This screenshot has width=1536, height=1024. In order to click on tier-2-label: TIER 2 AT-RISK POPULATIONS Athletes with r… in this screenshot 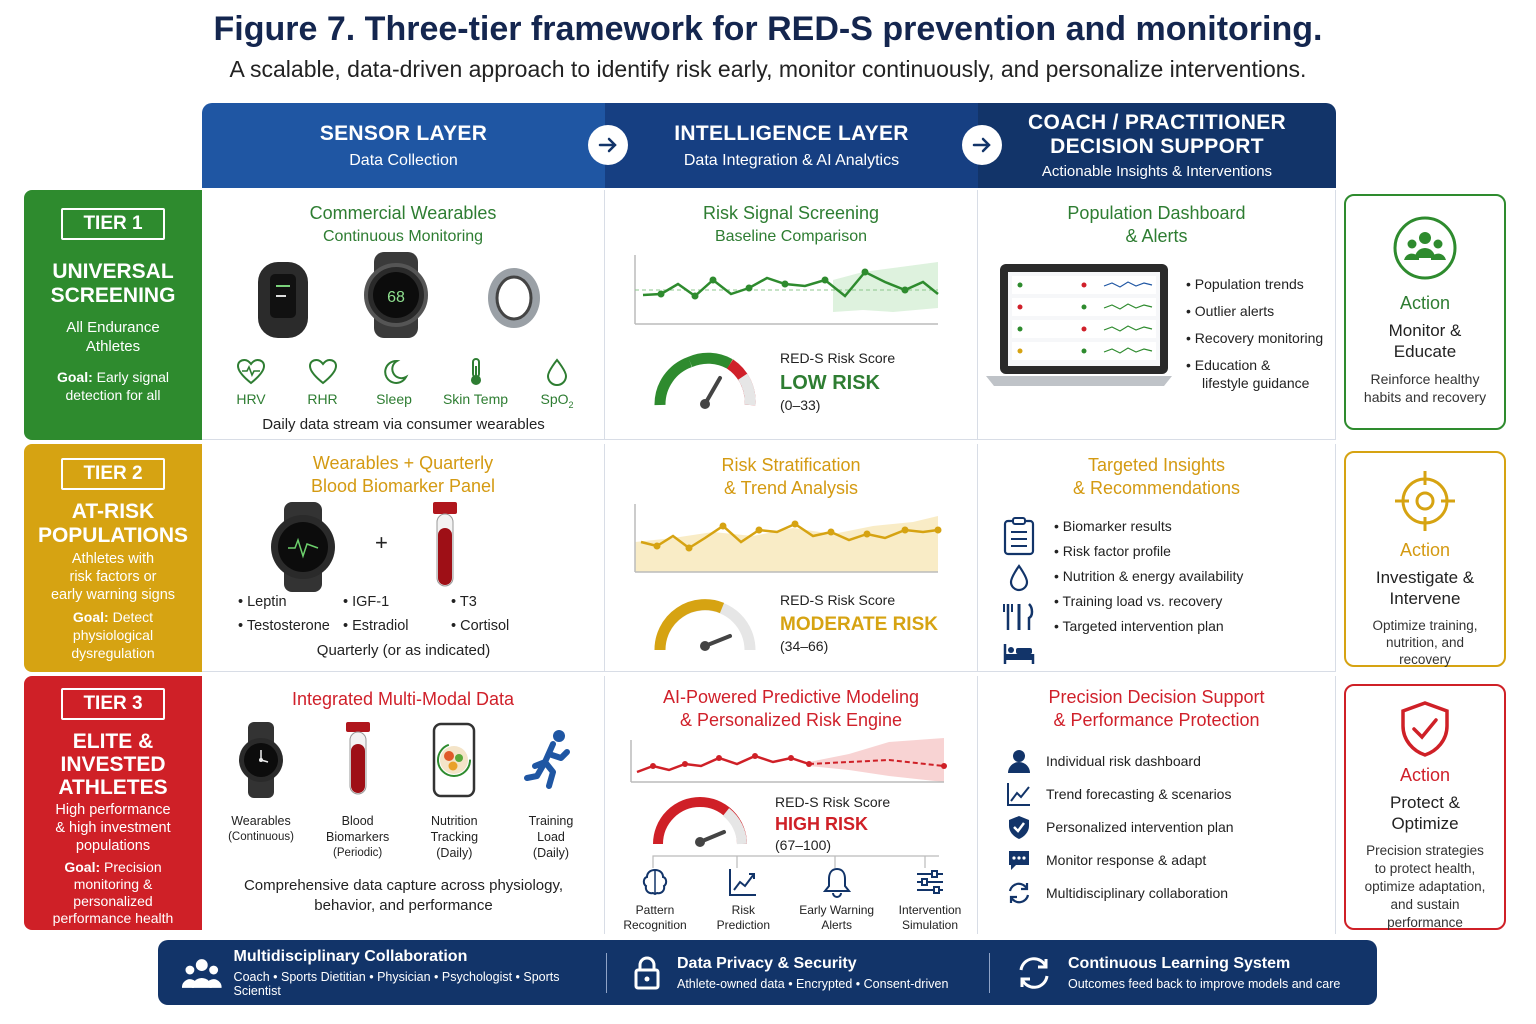, I will do `click(113, 558)`.